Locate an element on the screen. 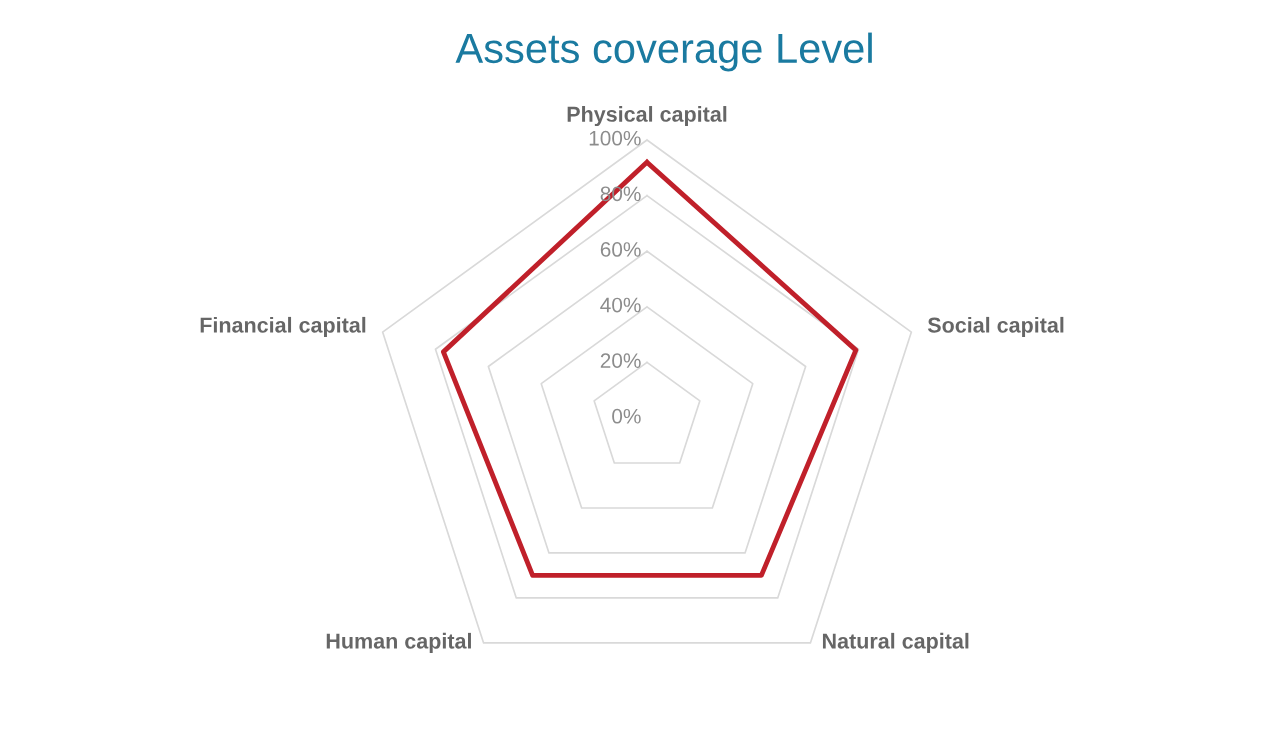  y-tick-label: 100% is located at coordinates (615, 138).